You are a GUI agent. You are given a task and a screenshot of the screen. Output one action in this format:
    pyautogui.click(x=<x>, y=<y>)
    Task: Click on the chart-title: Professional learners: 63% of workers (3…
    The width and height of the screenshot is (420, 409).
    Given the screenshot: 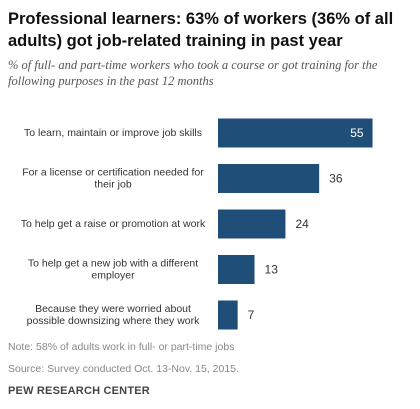 What is the action you would take?
    pyautogui.click(x=201, y=30)
    